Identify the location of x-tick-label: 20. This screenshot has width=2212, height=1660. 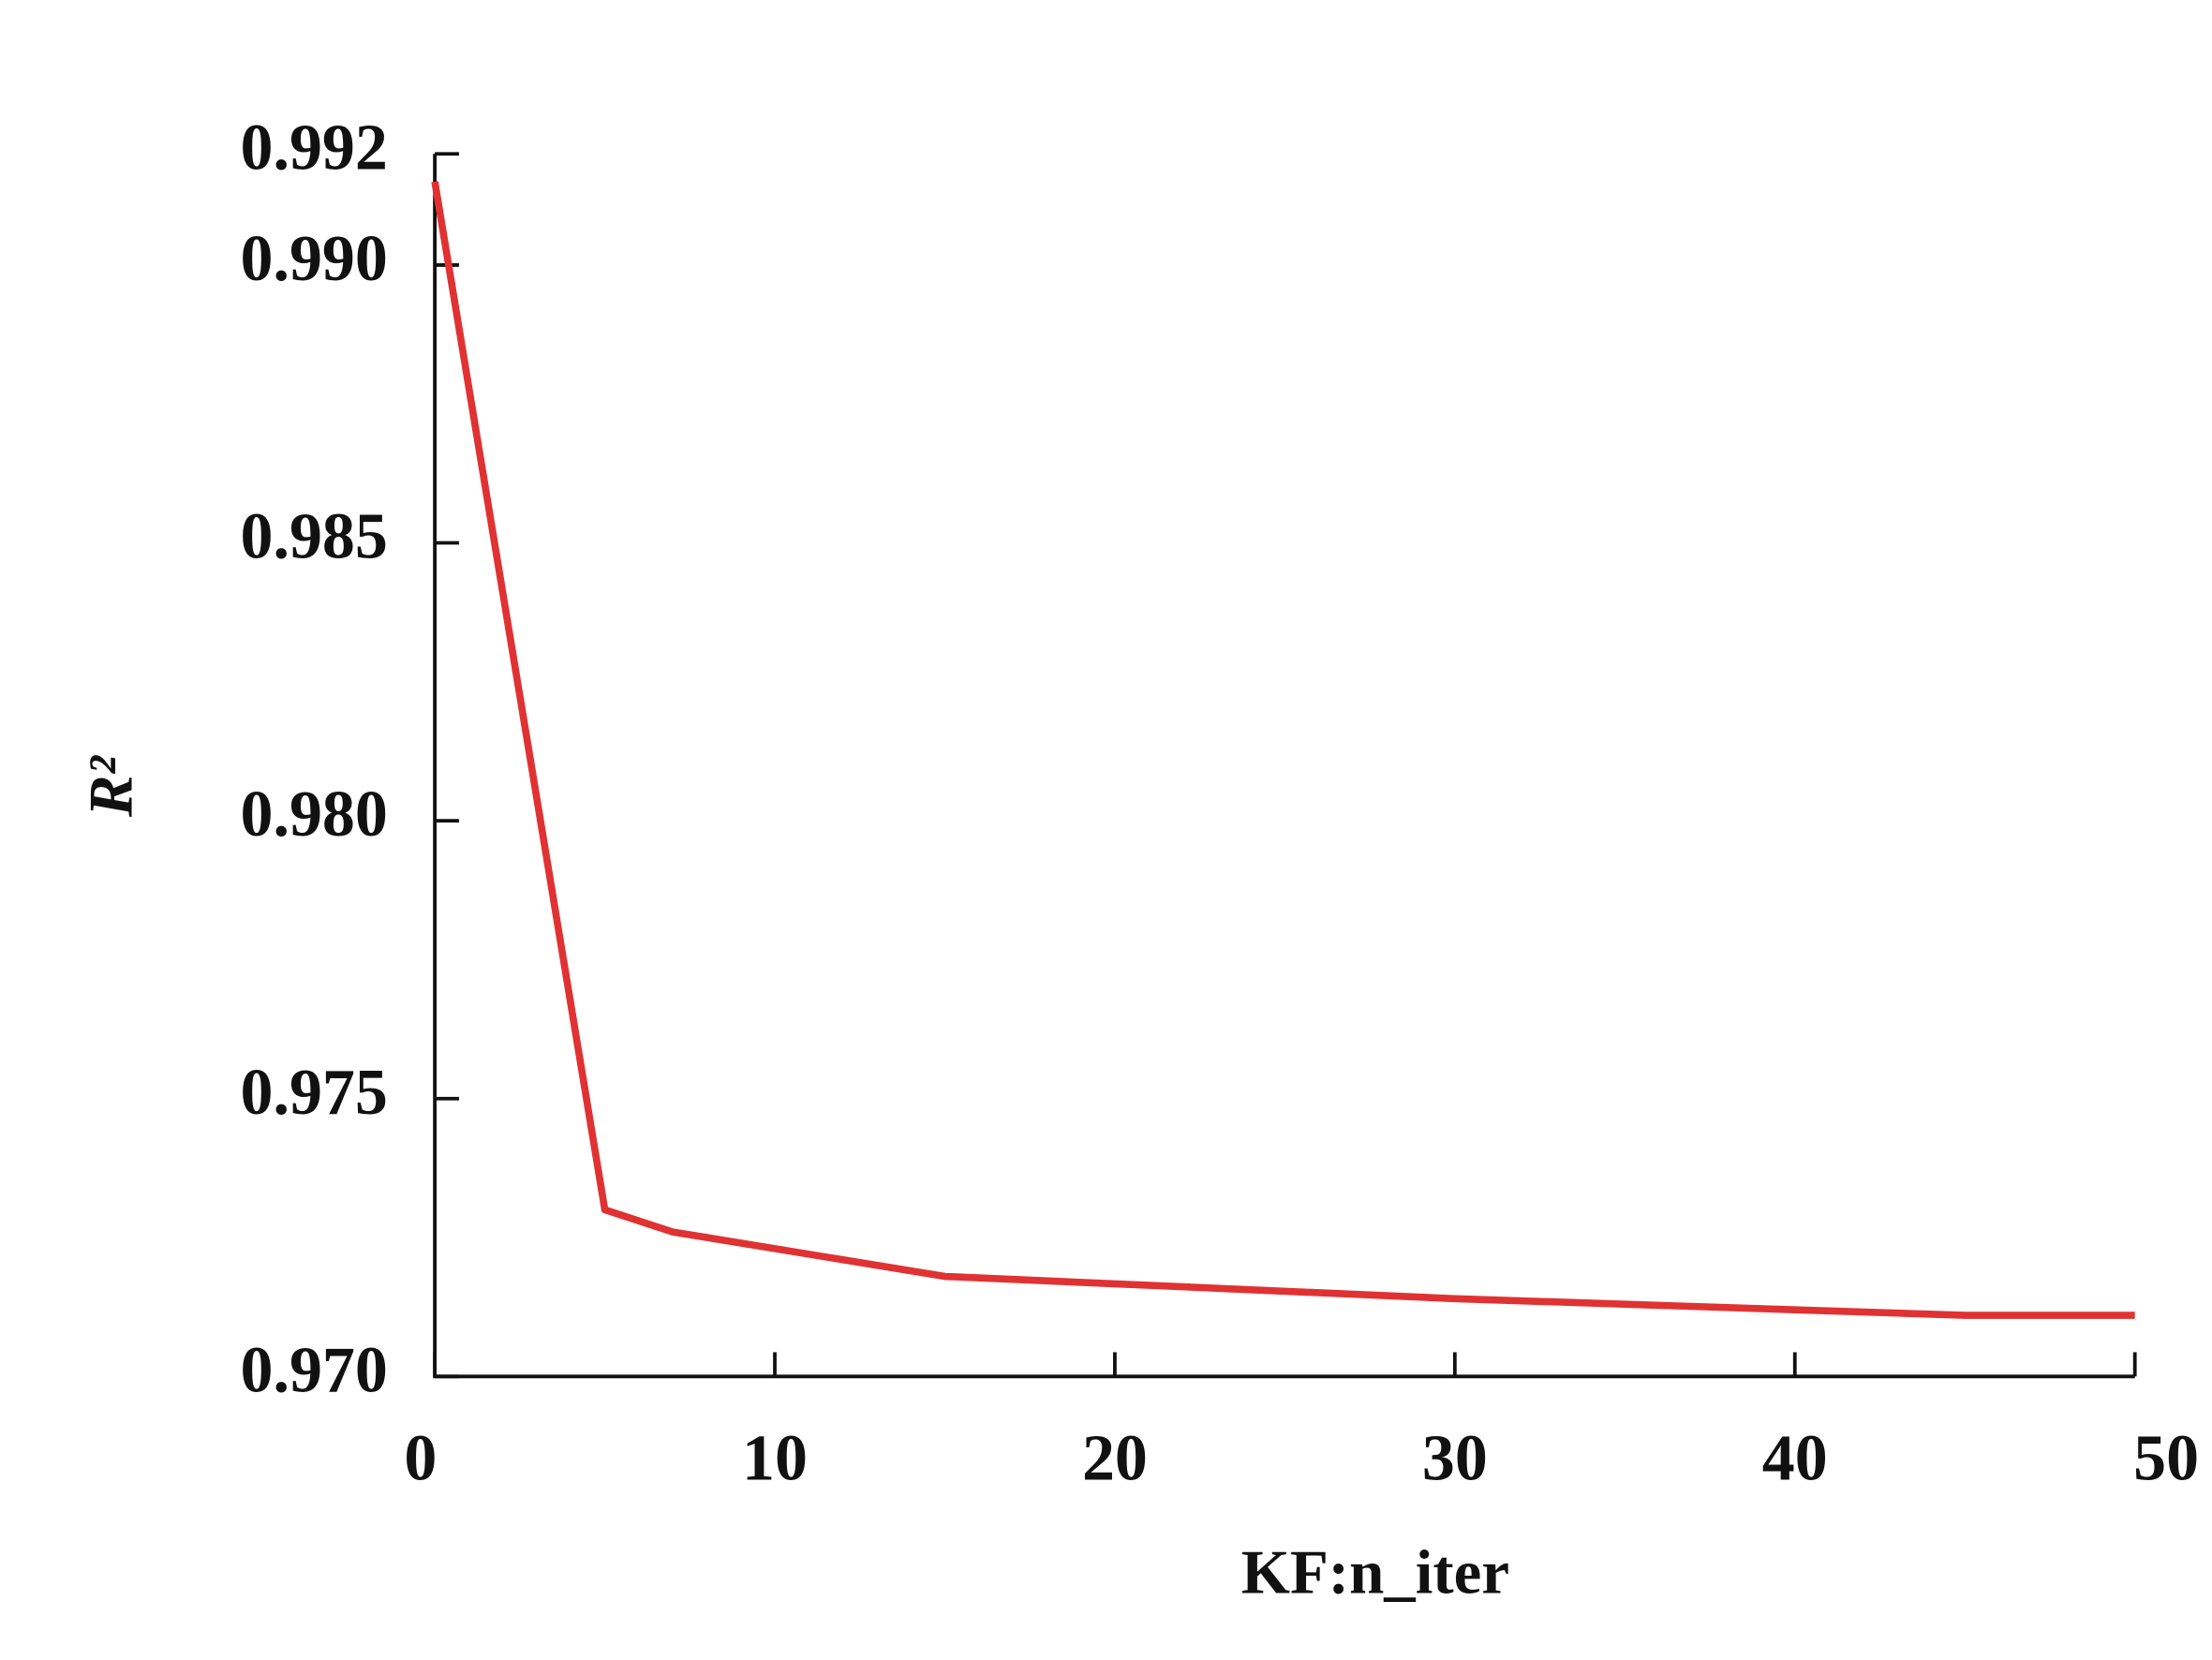
(1115, 1459).